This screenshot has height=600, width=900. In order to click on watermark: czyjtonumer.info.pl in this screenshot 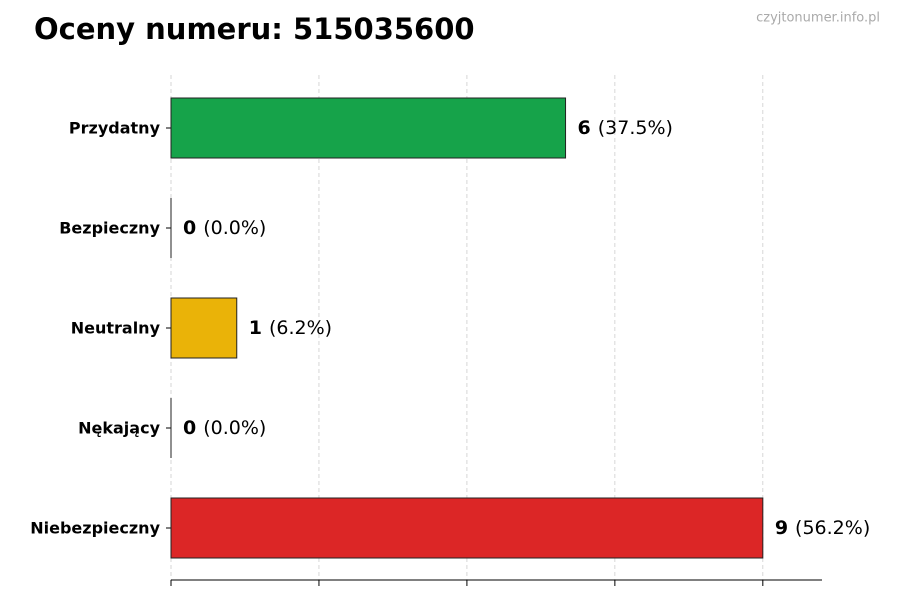, I will do `click(818, 18)`.